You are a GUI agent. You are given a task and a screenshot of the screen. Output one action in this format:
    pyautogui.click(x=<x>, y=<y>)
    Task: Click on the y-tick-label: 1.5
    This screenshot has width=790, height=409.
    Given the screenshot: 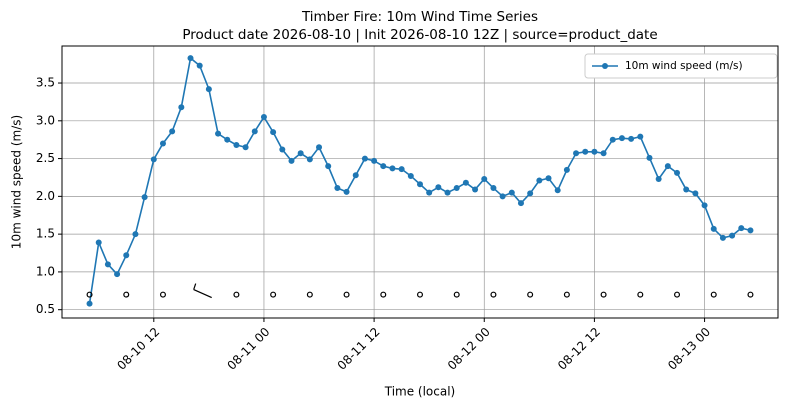 What is the action you would take?
    pyautogui.click(x=45, y=234)
    